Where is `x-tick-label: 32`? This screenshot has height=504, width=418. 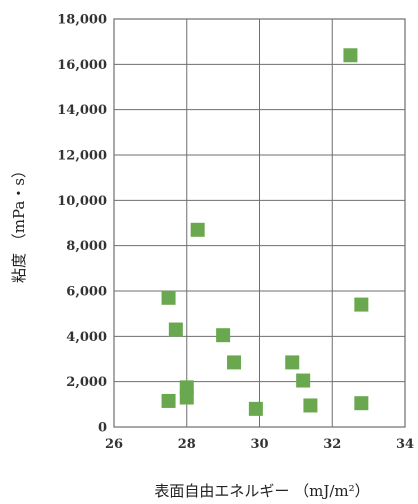
x-tick-label: 32 is located at coordinates (332, 444).